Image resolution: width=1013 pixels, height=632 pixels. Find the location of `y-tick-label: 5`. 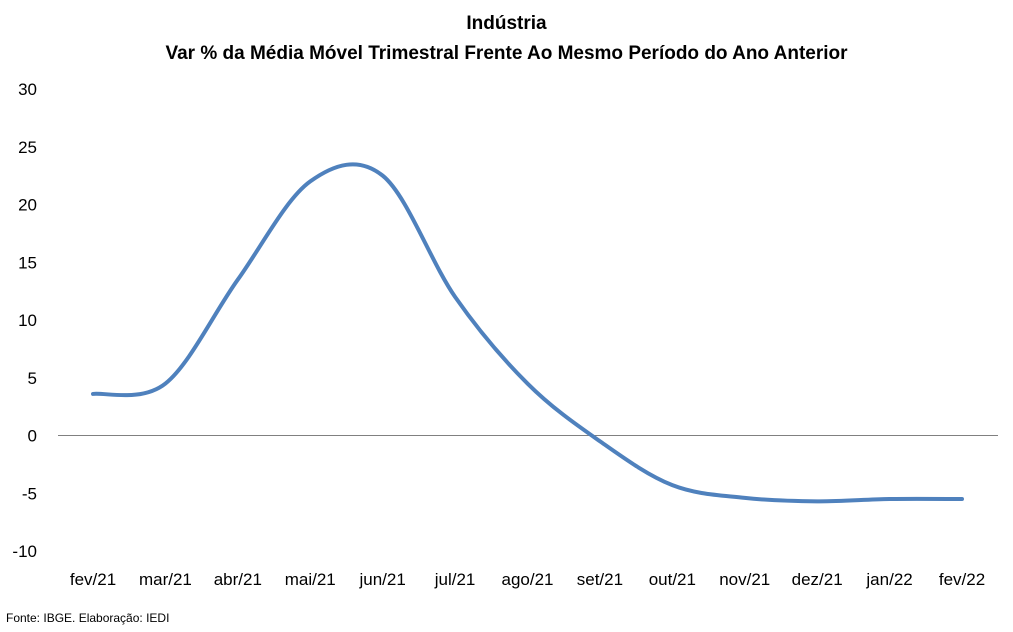

y-tick-label: 5 is located at coordinates (32, 378).